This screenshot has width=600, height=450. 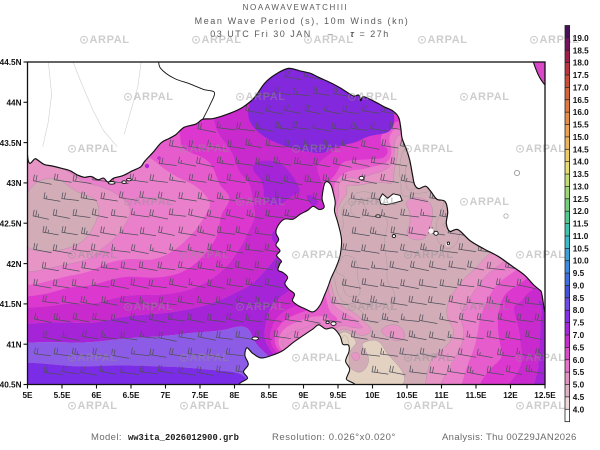 I want to click on svg-text: 8.5E, so click(x=269, y=395).